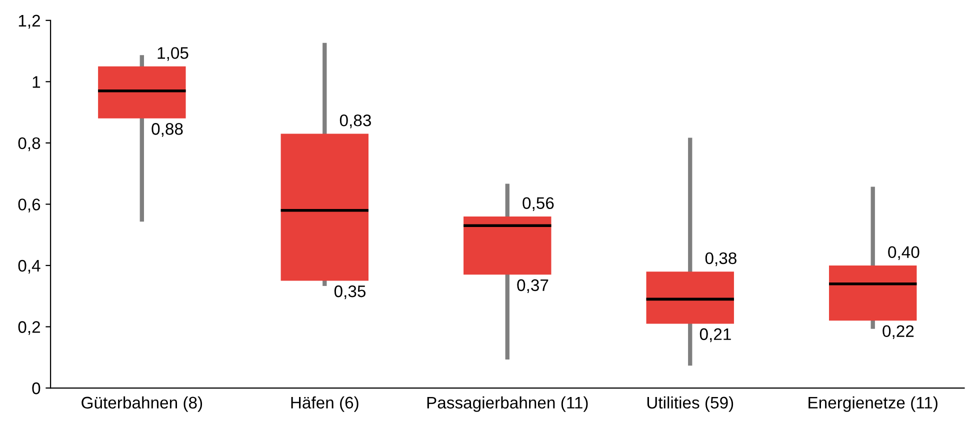 This screenshot has width=972, height=425. I want to click on annotation: 0,83, so click(355, 121).